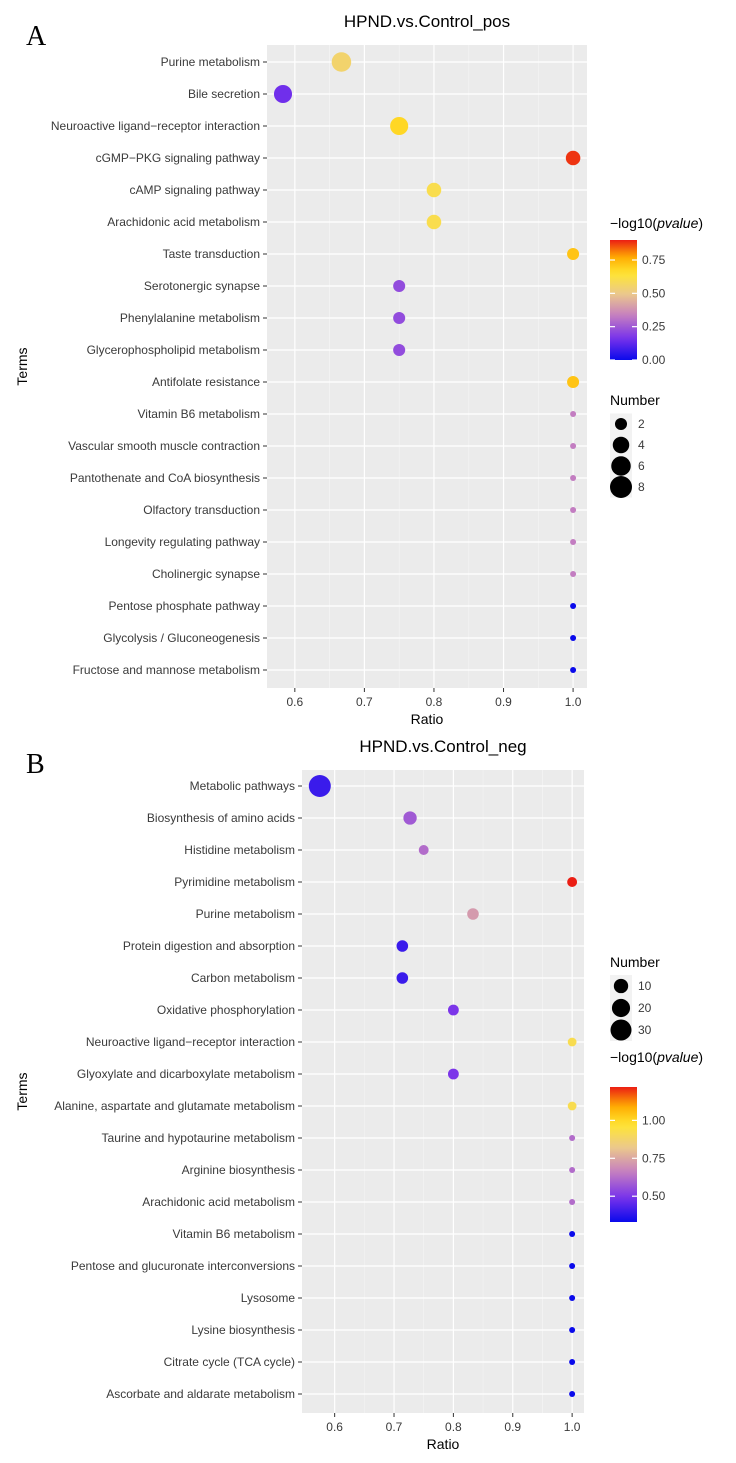 The height and width of the screenshot is (1463, 736). I want to click on term-label: Histidine metabolism, so click(239, 850).